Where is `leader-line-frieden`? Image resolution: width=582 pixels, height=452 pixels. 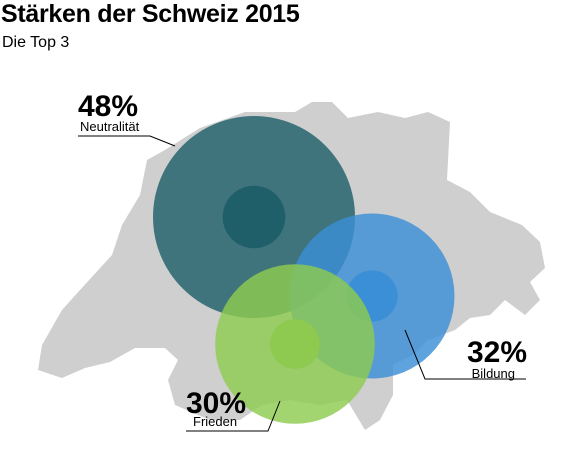
leader-line-frieden is located at coordinates (233, 416).